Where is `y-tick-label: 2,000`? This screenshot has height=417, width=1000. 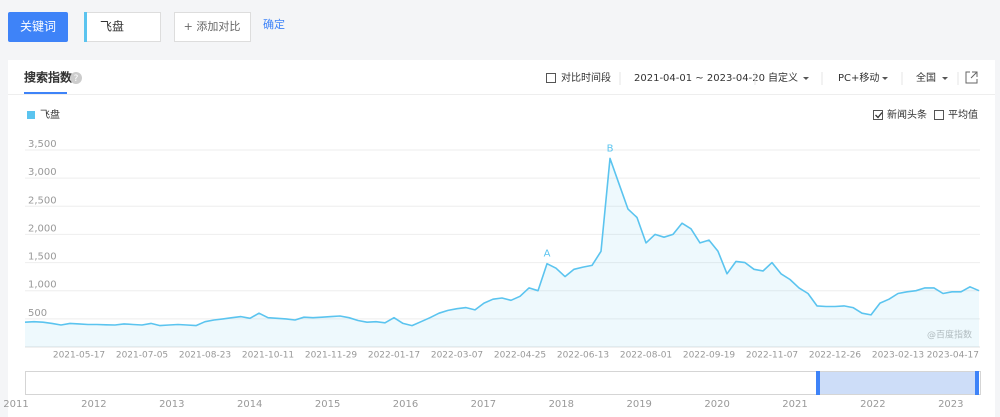
y-tick-label: 2,000 is located at coordinates (42, 228).